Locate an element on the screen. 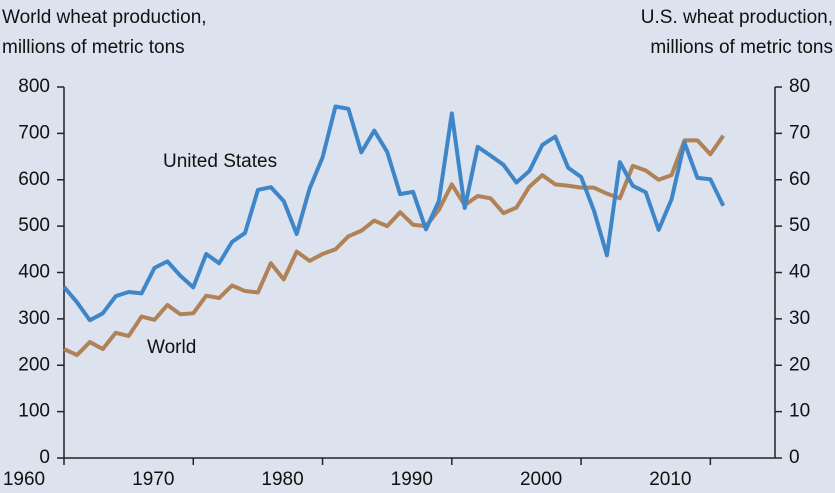 Image resolution: width=835 pixels, height=493 pixels. y-tick-label: 500 is located at coordinates (34, 225).